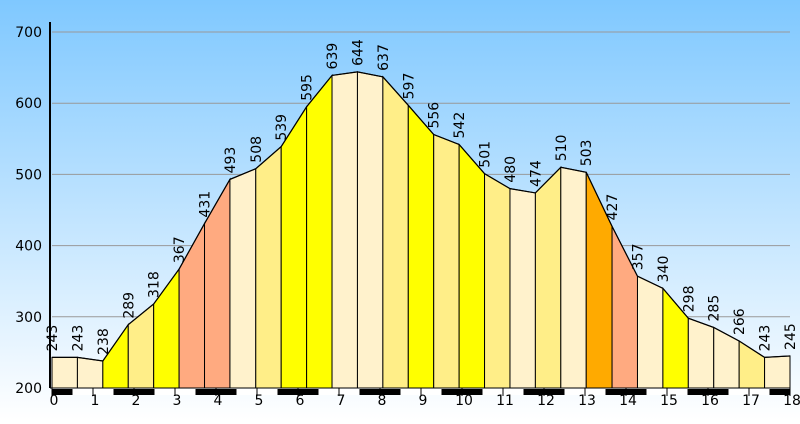 The image size is (800, 424). What do you see at coordinates (486, 154) in the screenshot?
I see `value-label: 501` at bounding box center [486, 154].